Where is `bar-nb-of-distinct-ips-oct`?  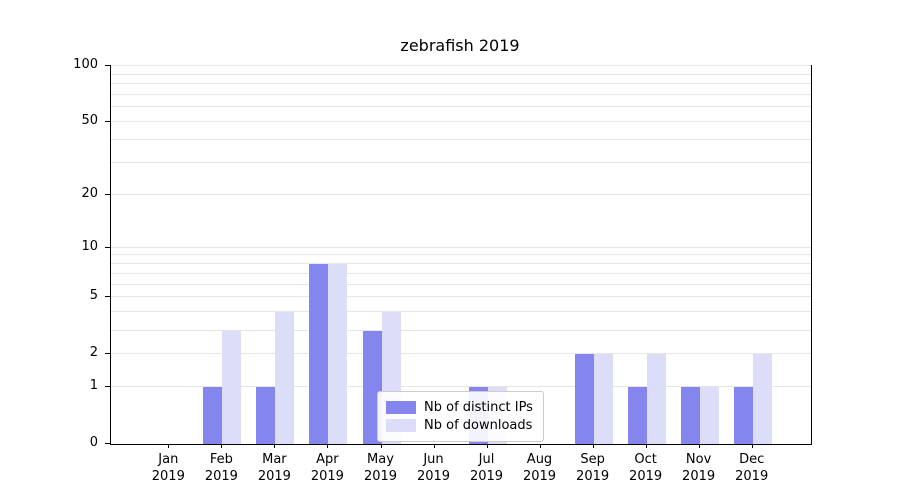 bar-nb-of-distinct-ips-oct is located at coordinates (637, 415).